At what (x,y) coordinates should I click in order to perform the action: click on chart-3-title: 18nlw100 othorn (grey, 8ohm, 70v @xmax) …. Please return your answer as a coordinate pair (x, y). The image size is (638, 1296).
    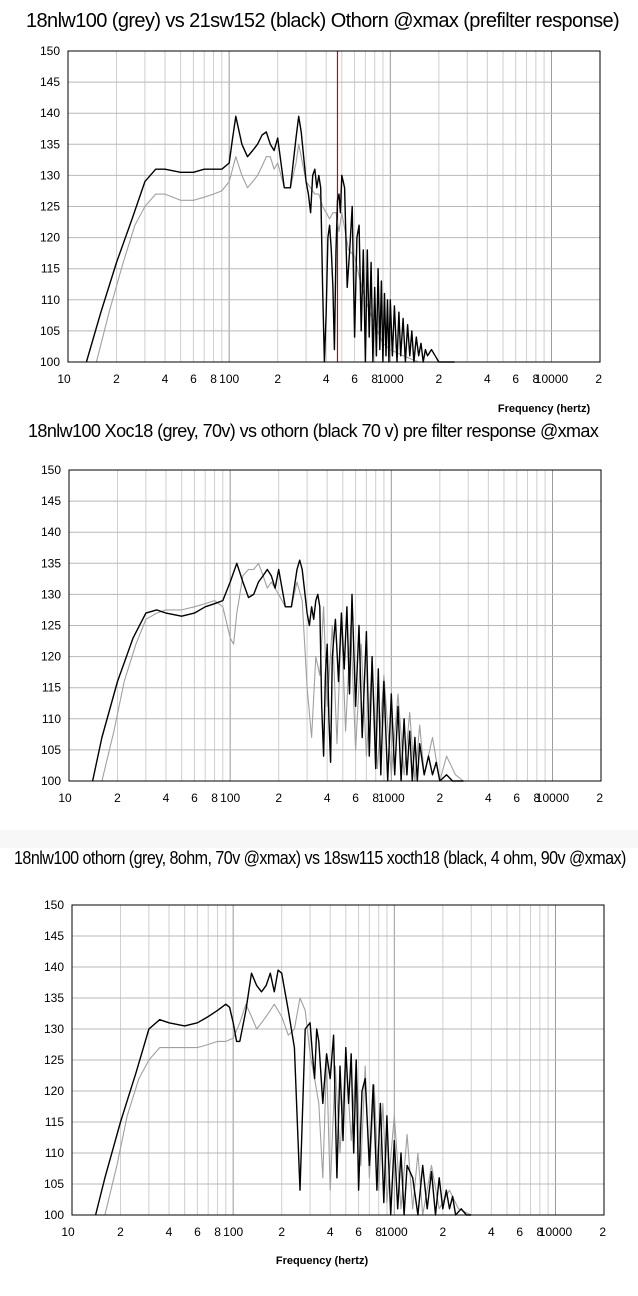
    Looking at the image, I should click on (320, 858).